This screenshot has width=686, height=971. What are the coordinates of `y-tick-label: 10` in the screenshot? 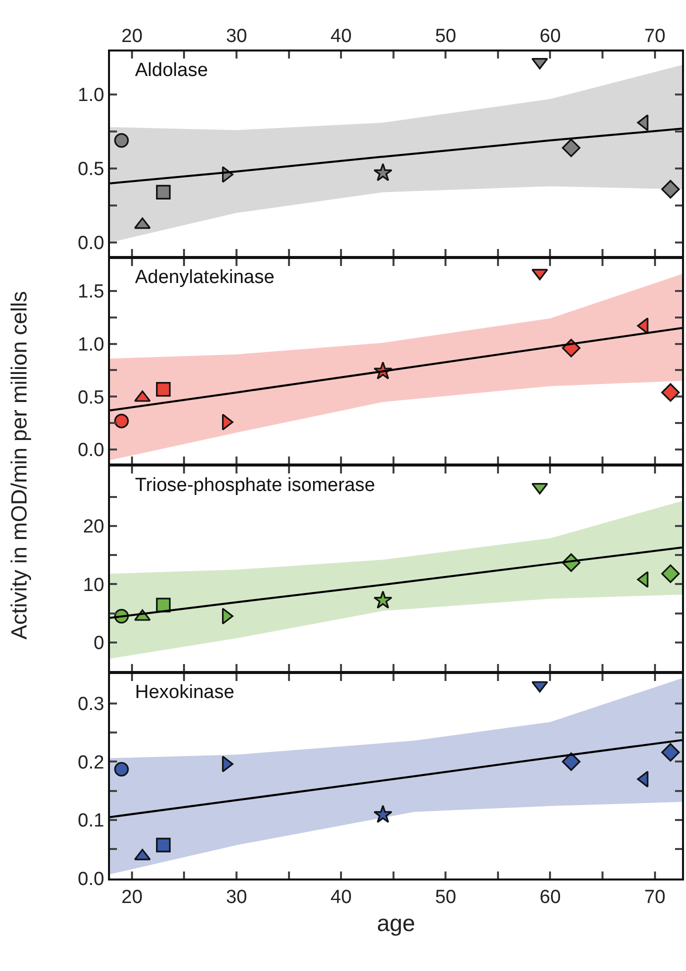 It's located at (93, 585).